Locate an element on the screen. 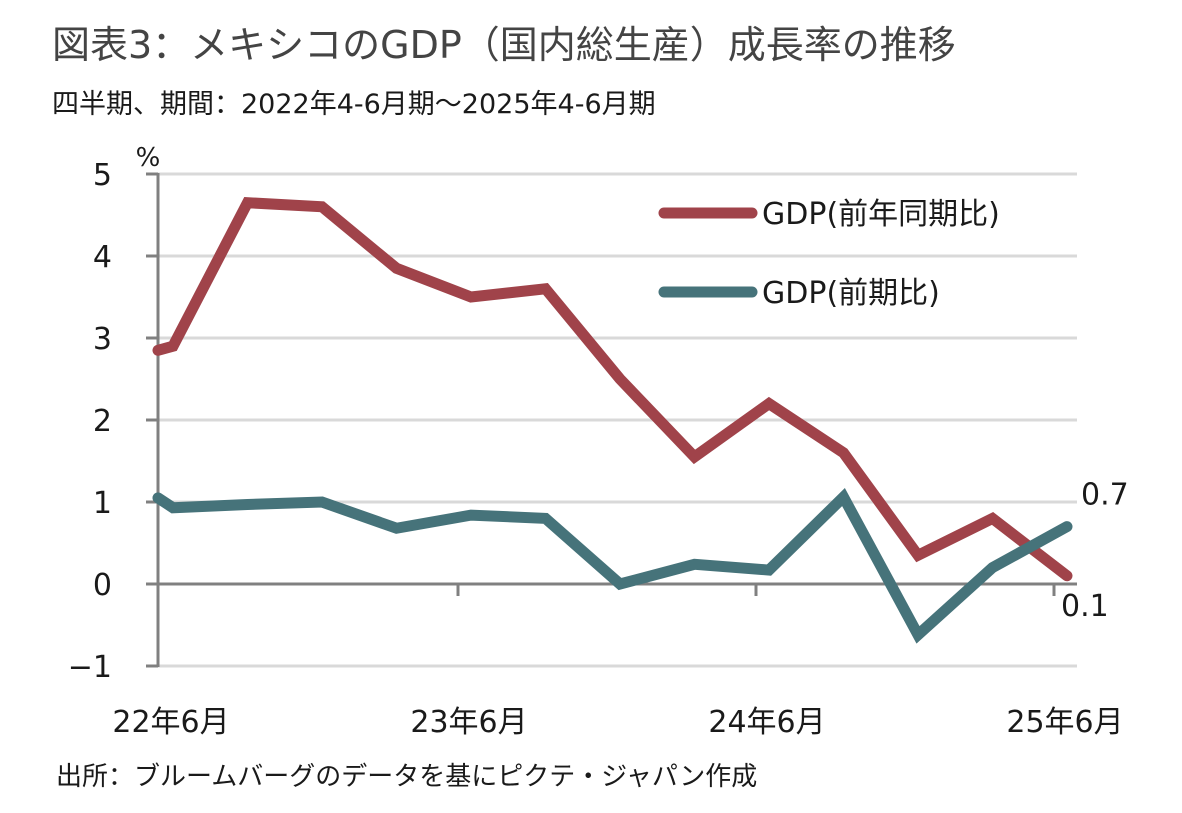  x-tick-label: 24年6月 is located at coordinates (766, 722).